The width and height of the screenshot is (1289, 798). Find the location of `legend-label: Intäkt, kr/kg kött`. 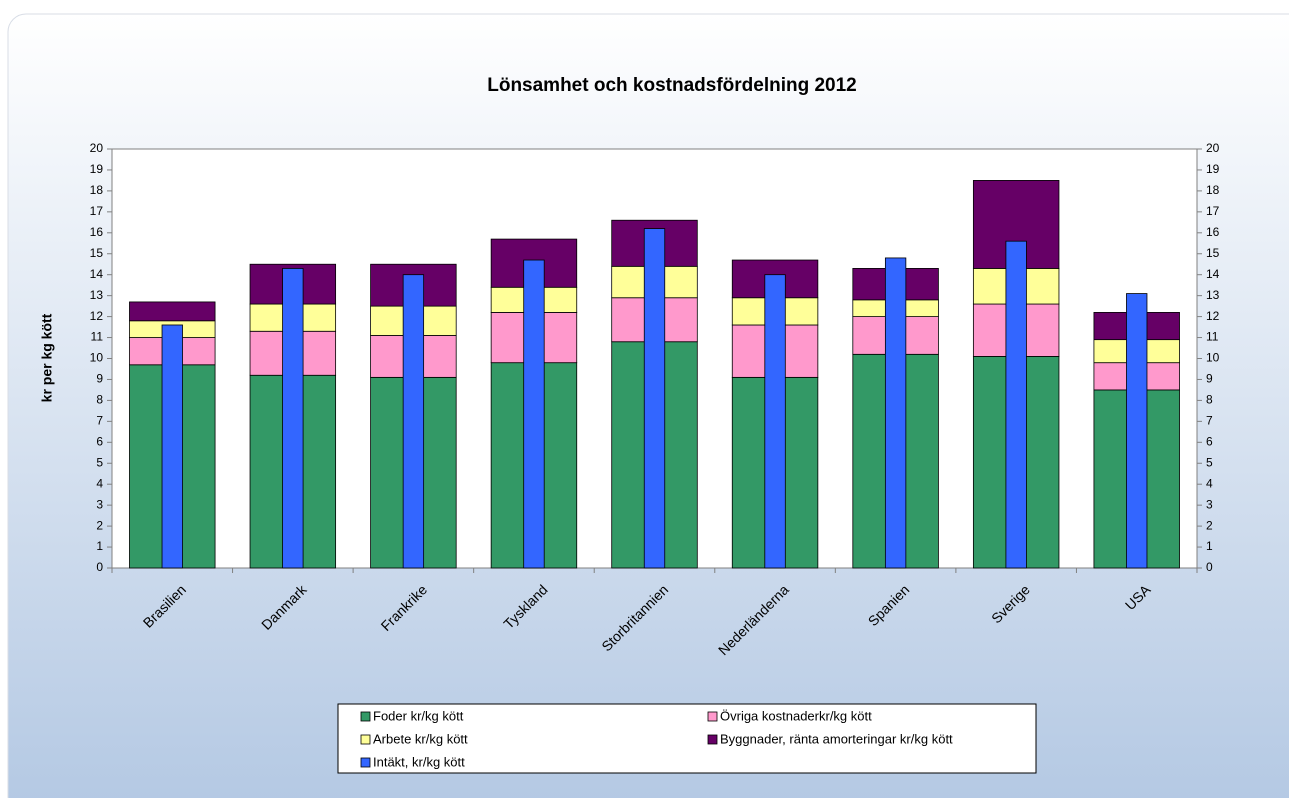

legend-label: Intäkt, kr/kg kött is located at coordinates (419, 761).